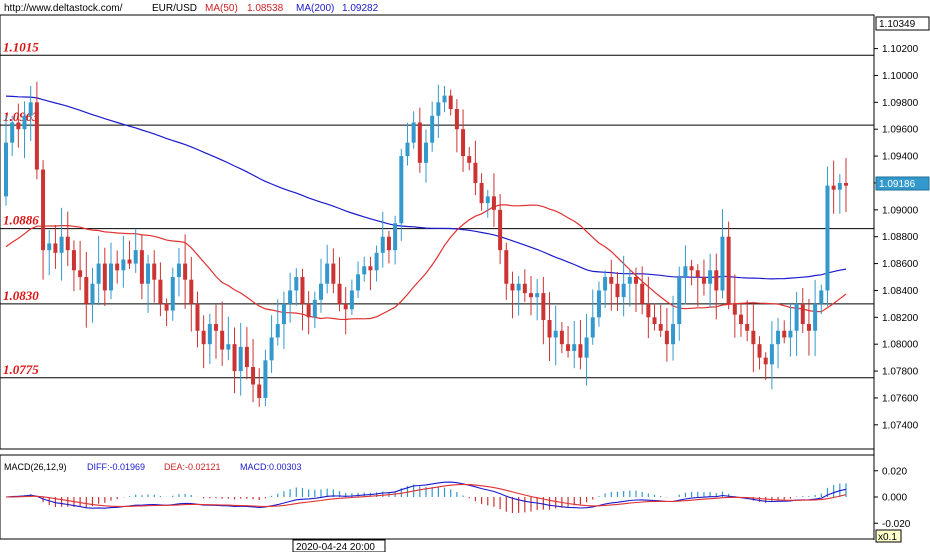  I want to click on header-url: http://www.deltastock.com/, so click(63, 8).